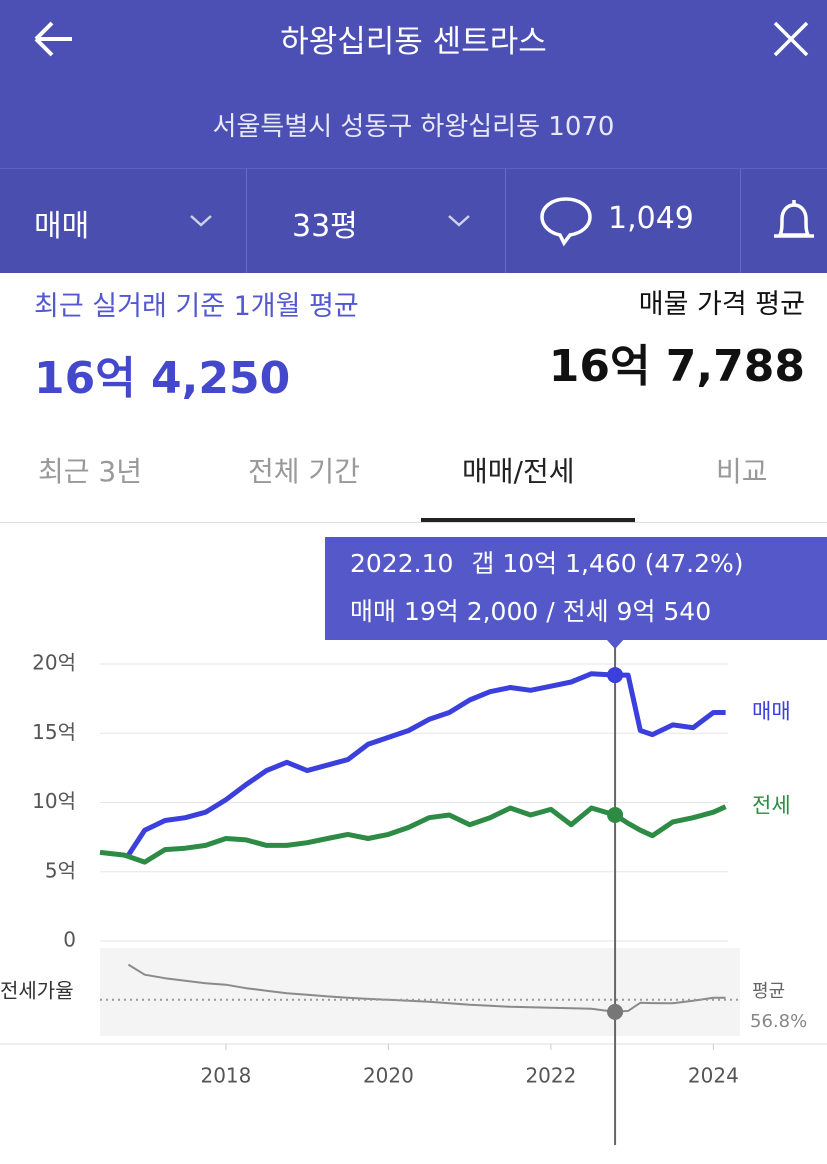 This screenshot has height=1164, width=827. What do you see at coordinates (550, 1076) in the screenshot?
I see `x-tick-label: 2022` at bounding box center [550, 1076].